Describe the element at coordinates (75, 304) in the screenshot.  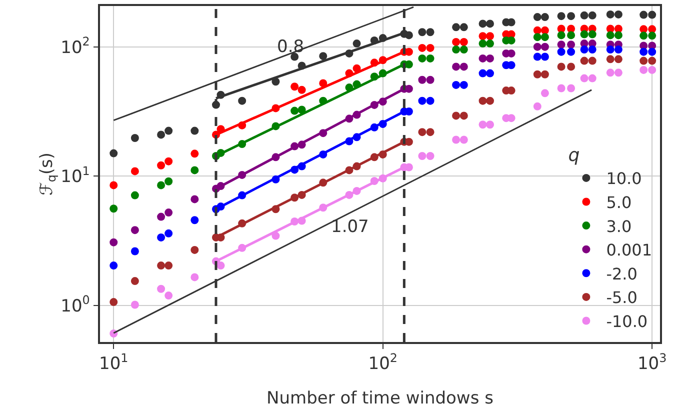
I see `y-tick-label: 10$^{0}$` at that location.